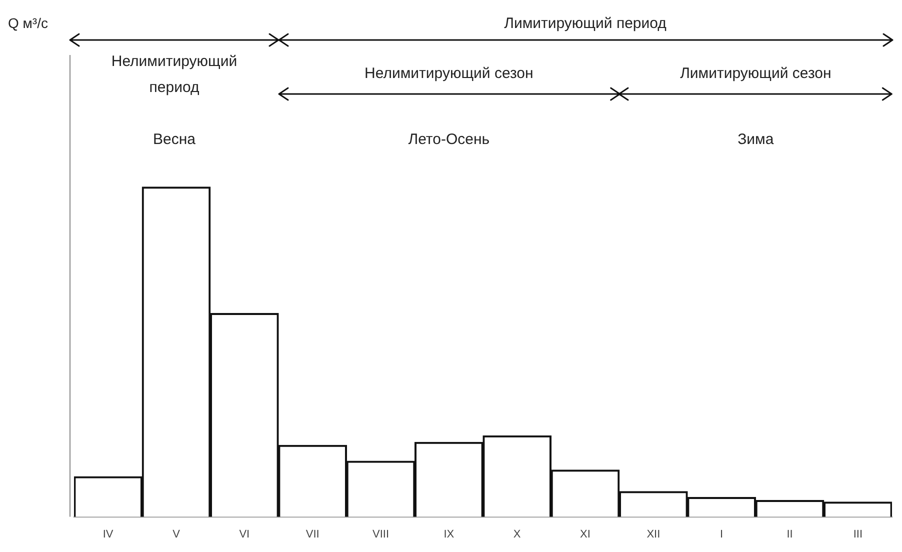 The image size is (902, 552). Describe the element at coordinates (381, 534) in the screenshot. I see `x-tick-label: VIII` at that location.